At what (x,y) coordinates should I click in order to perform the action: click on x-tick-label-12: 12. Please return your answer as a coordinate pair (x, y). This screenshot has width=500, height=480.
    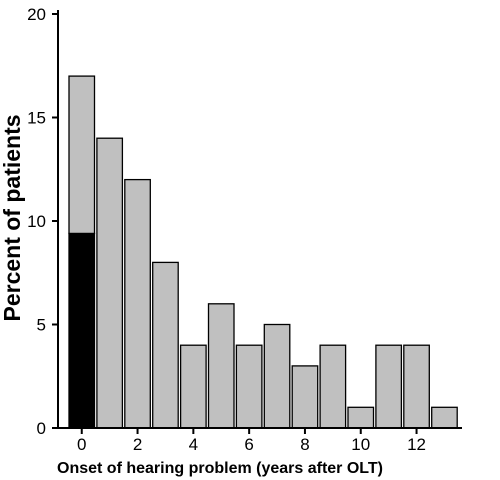
    Looking at the image, I should click on (416, 444).